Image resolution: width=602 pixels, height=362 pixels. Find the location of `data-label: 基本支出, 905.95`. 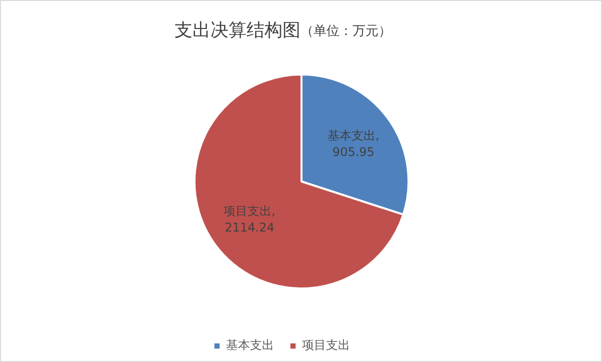

data-label: 基本支出, 905.95 is located at coordinates (354, 144).